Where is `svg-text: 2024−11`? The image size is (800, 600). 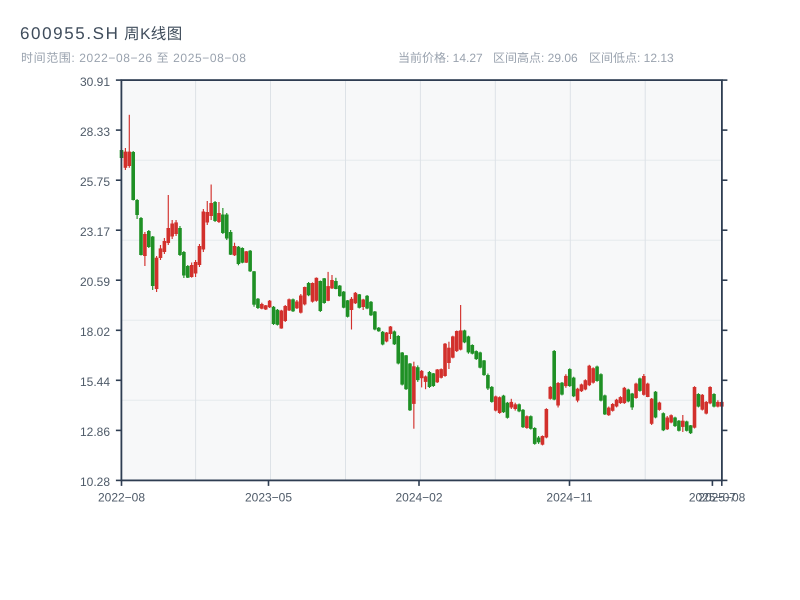 svg-text: 2024−11 is located at coordinates (569, 498).